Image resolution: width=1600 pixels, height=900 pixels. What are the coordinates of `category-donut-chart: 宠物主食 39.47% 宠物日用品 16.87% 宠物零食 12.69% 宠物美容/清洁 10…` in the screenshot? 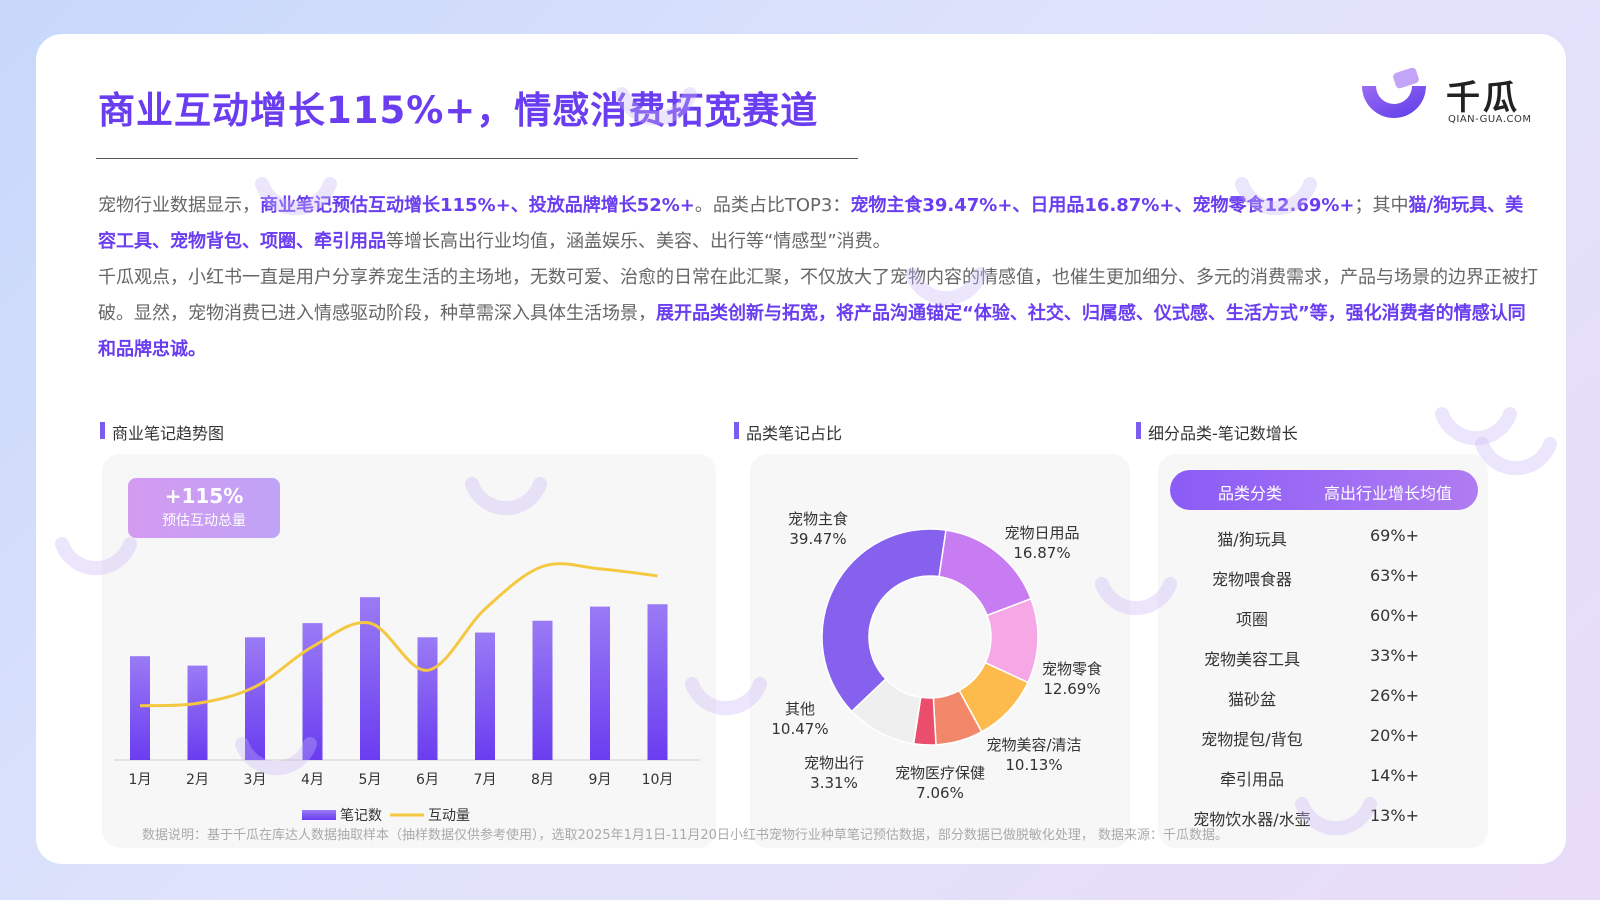 It's located at (936, 656).